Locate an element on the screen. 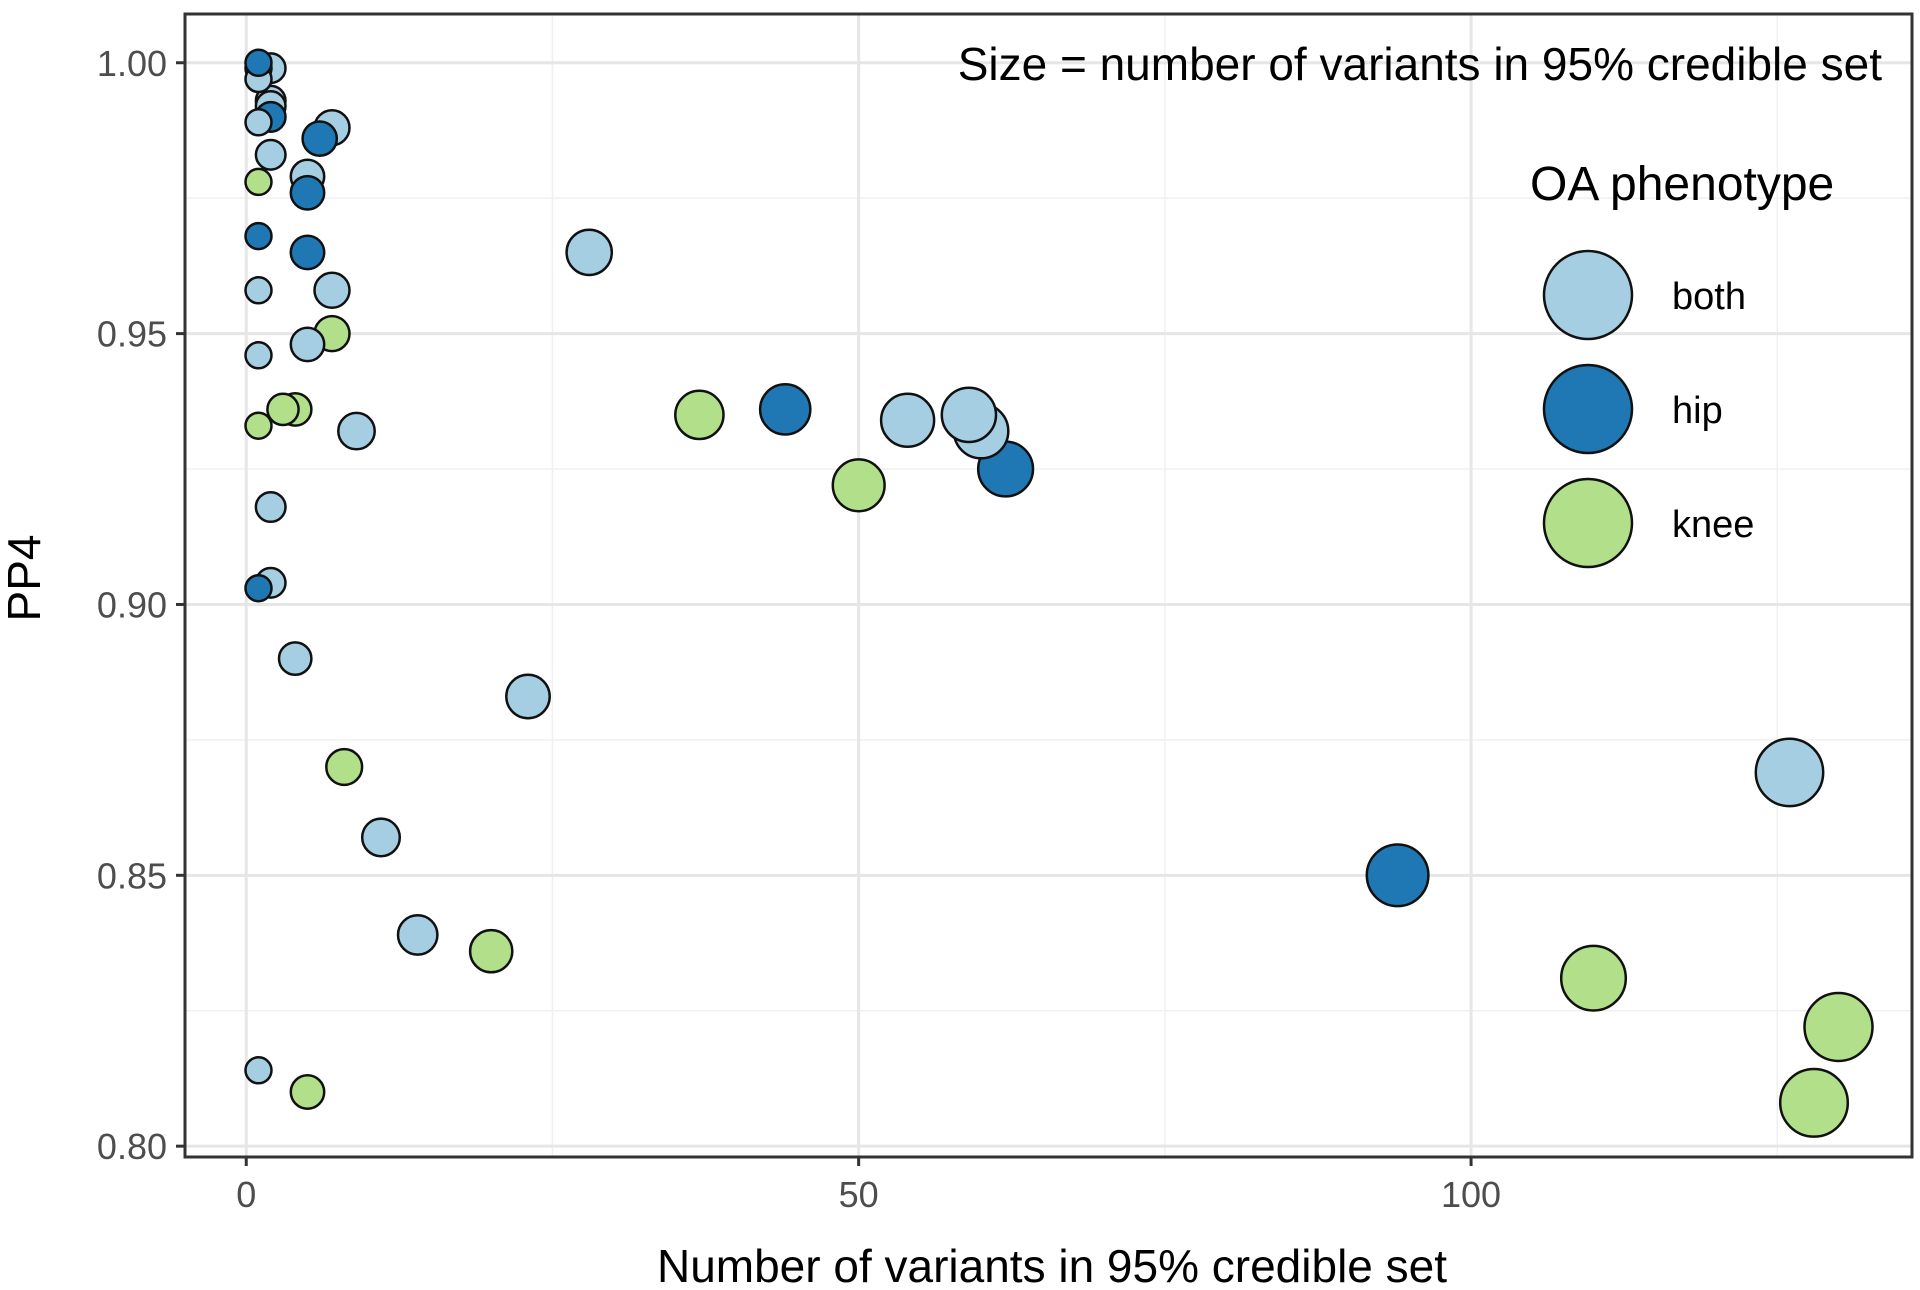  legend-title: OA phenotype is located at coordinates (1682, 184).